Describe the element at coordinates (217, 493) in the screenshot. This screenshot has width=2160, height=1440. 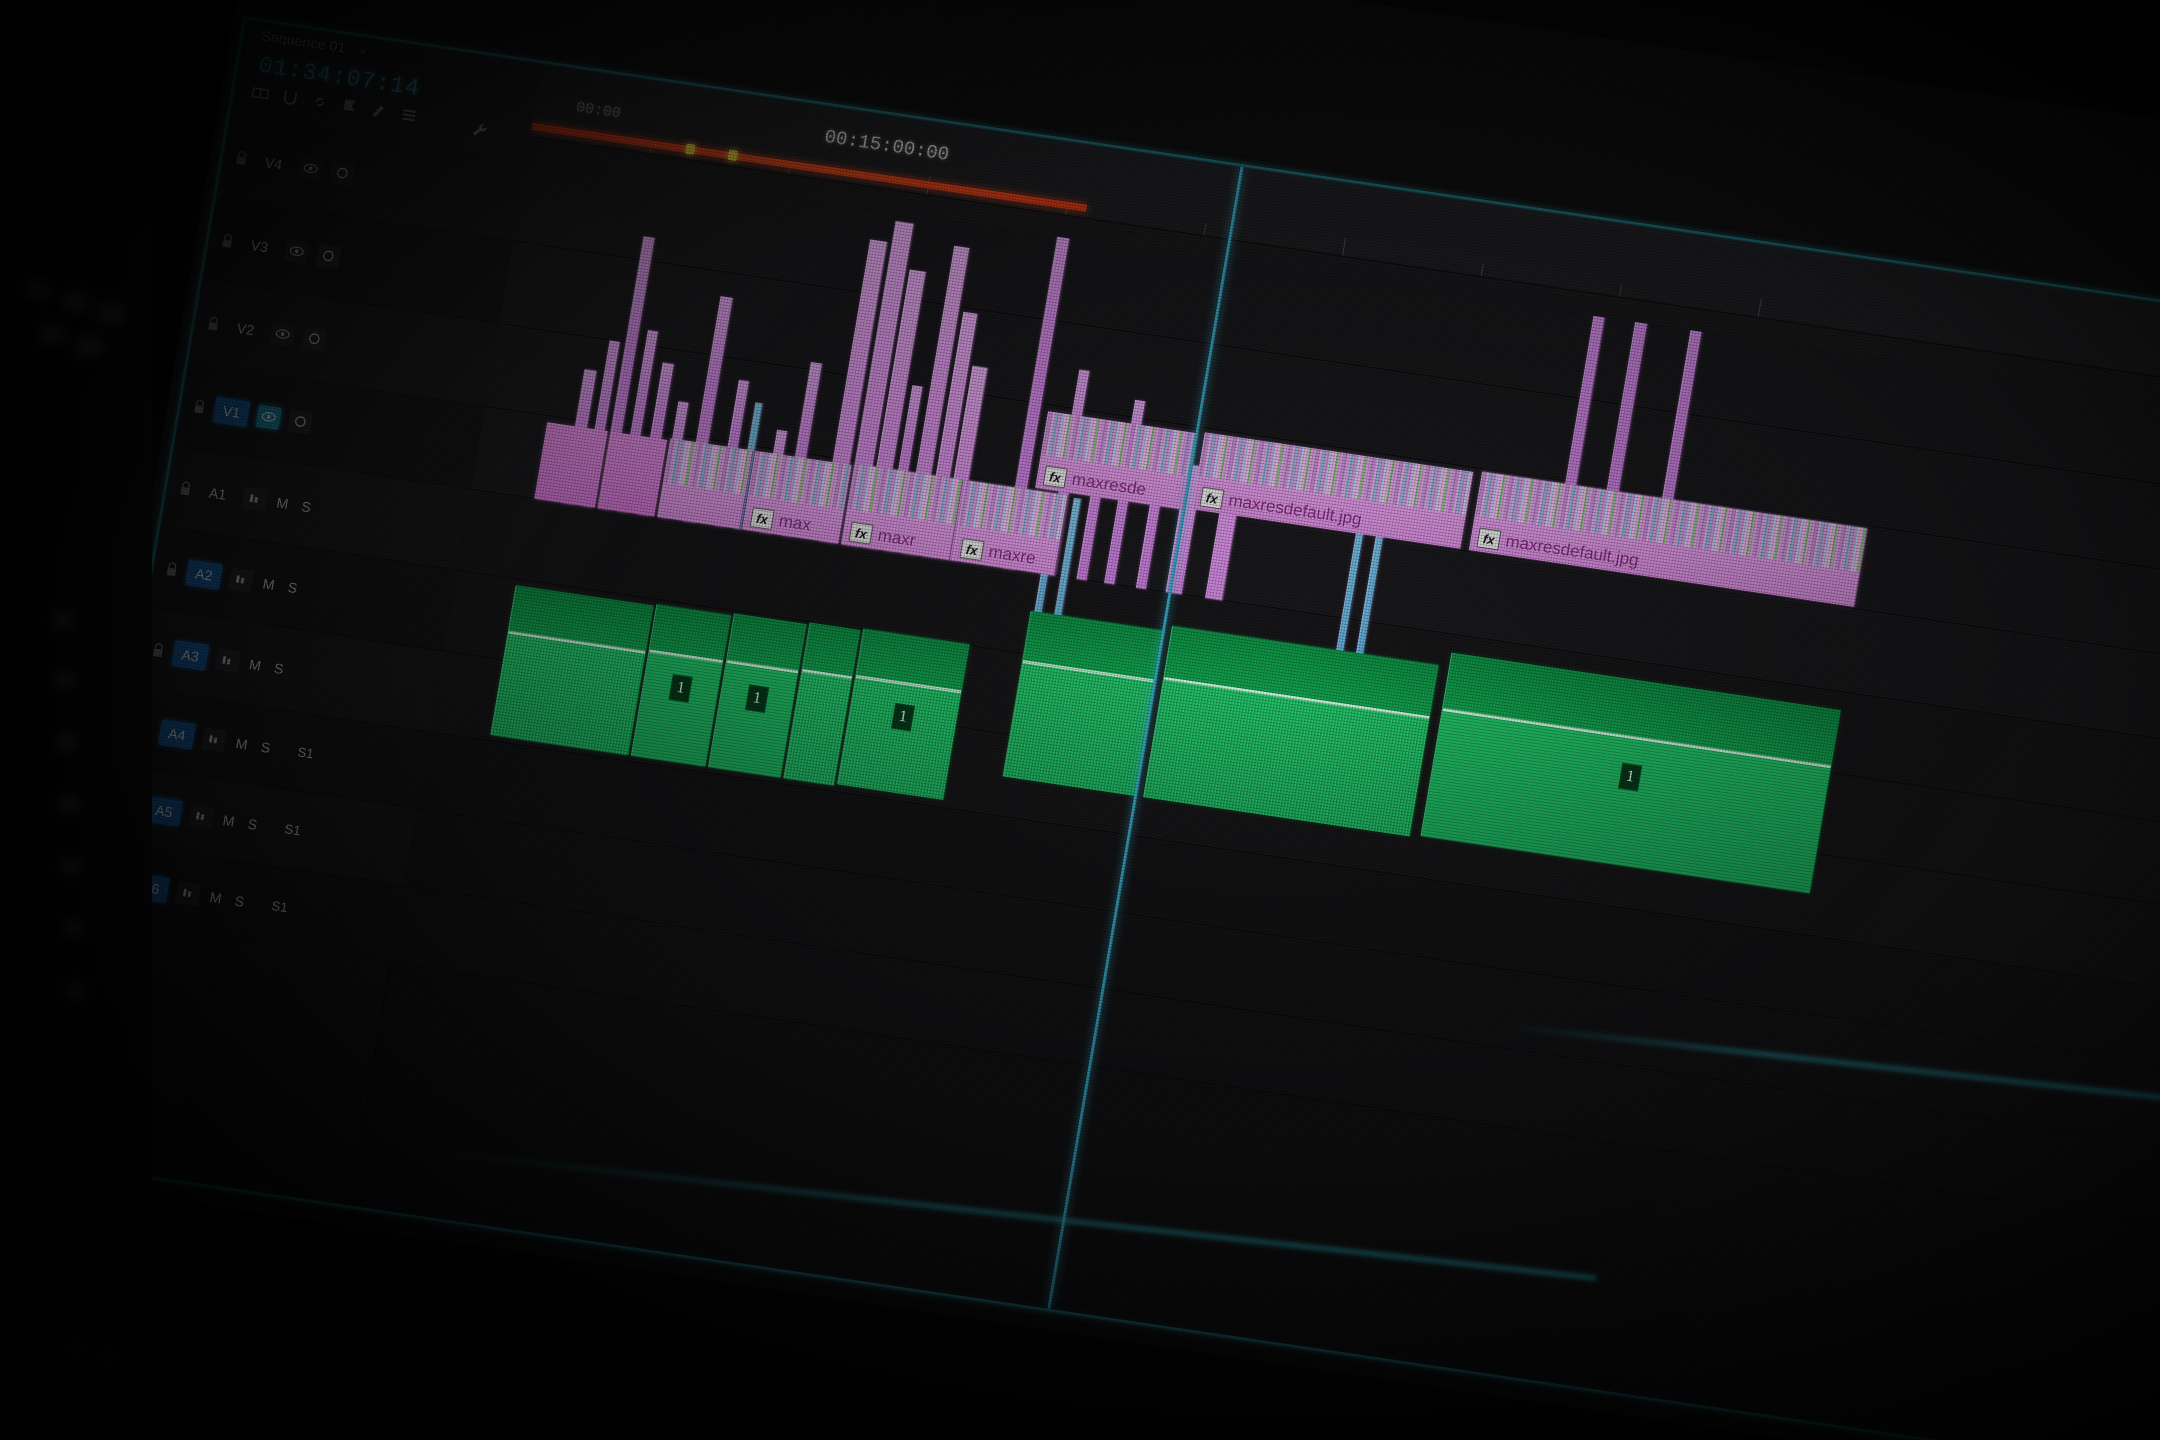
I see `track-label-A1: A1` at that location.